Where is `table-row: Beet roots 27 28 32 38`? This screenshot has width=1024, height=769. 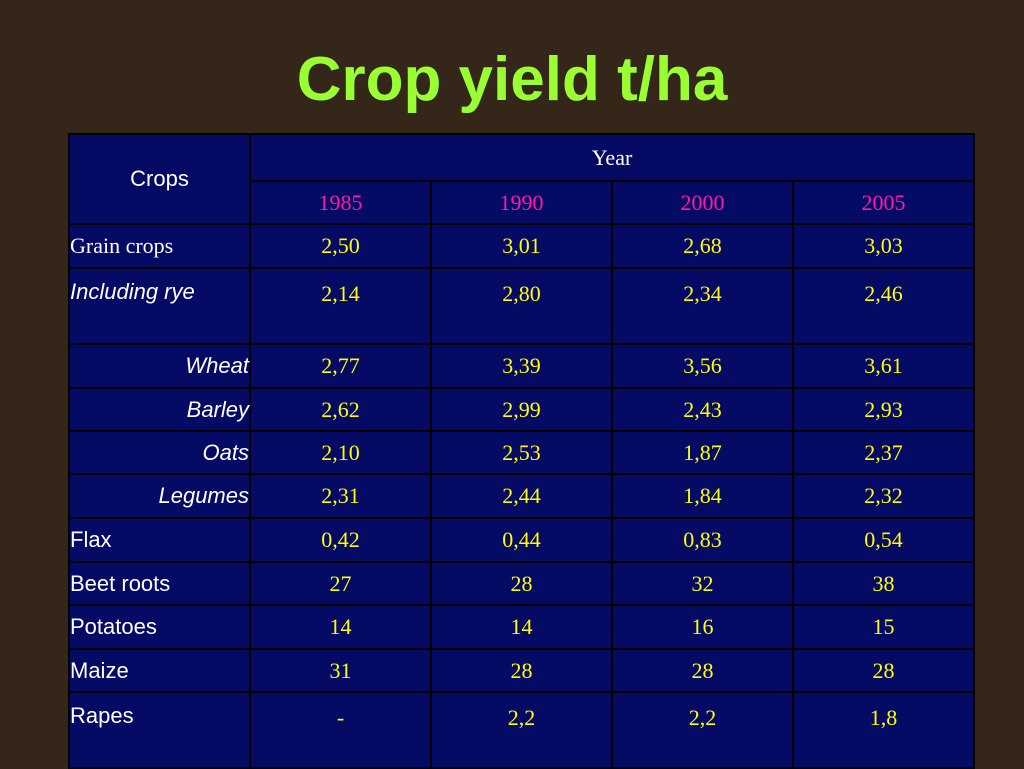
table-row: Beet roots 27 28 32 38 is located at coordinates (522, 583).